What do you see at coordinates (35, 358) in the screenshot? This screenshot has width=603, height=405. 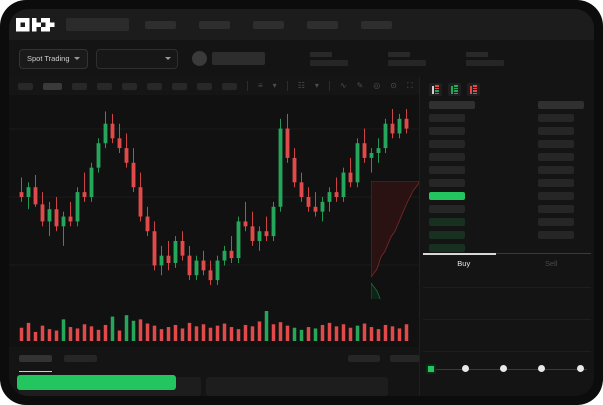 I see `bottom-tab-open-orders` at bounding box center [35, 358].